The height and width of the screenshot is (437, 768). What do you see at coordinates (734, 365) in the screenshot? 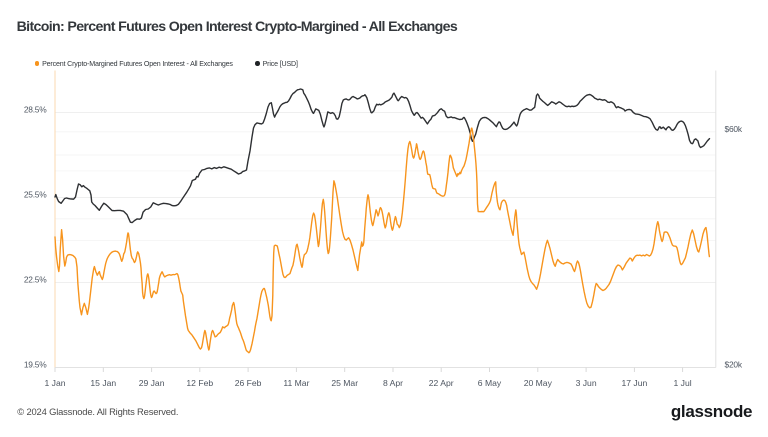
I see `svg-text: $20k` at bounding box center [734, 365].